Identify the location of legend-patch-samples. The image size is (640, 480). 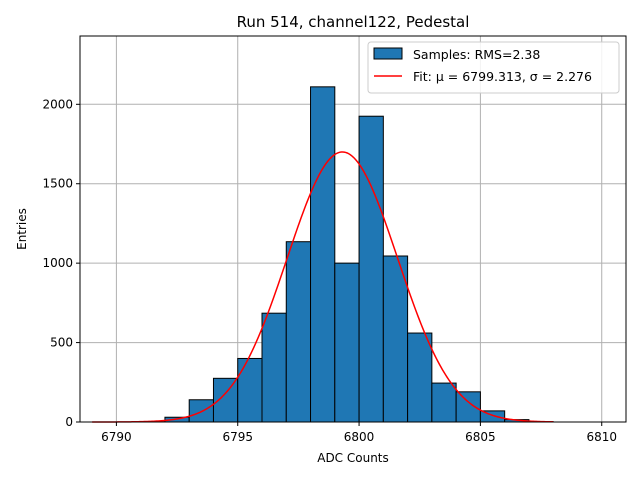
(388, 53).